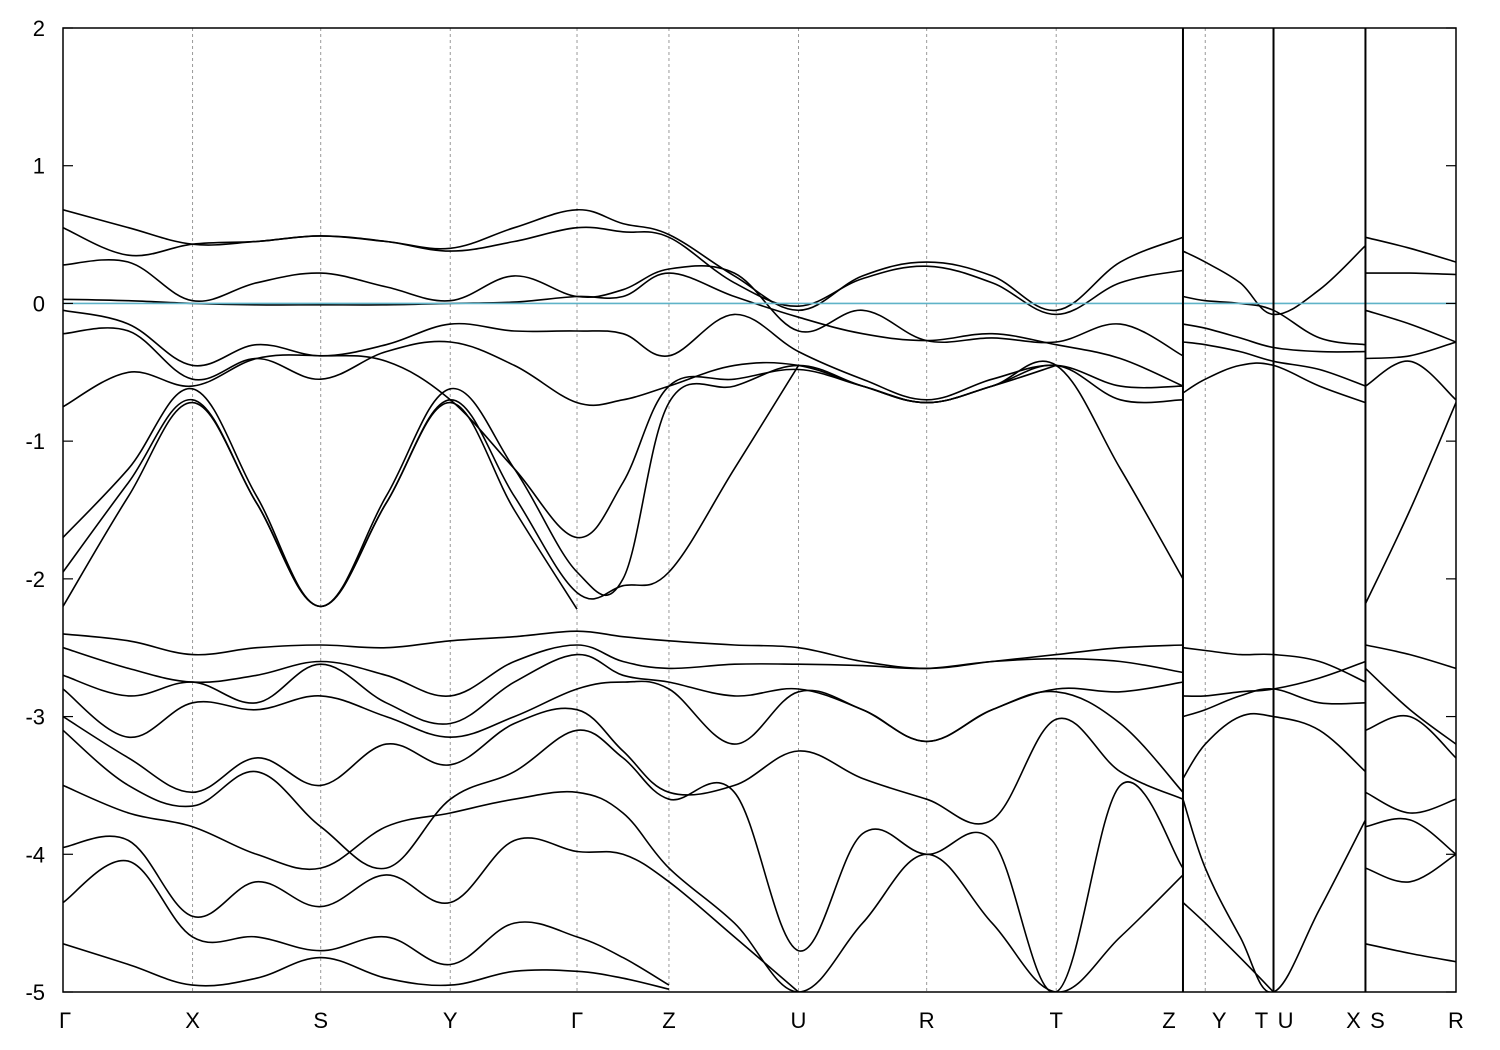 This screenshot has height=1050, width=1500. What do you see at coordinates (1168, 1020) in the screenshot?
I see `kpoint-label-9: Z` at bounding box center [1168, 1020].